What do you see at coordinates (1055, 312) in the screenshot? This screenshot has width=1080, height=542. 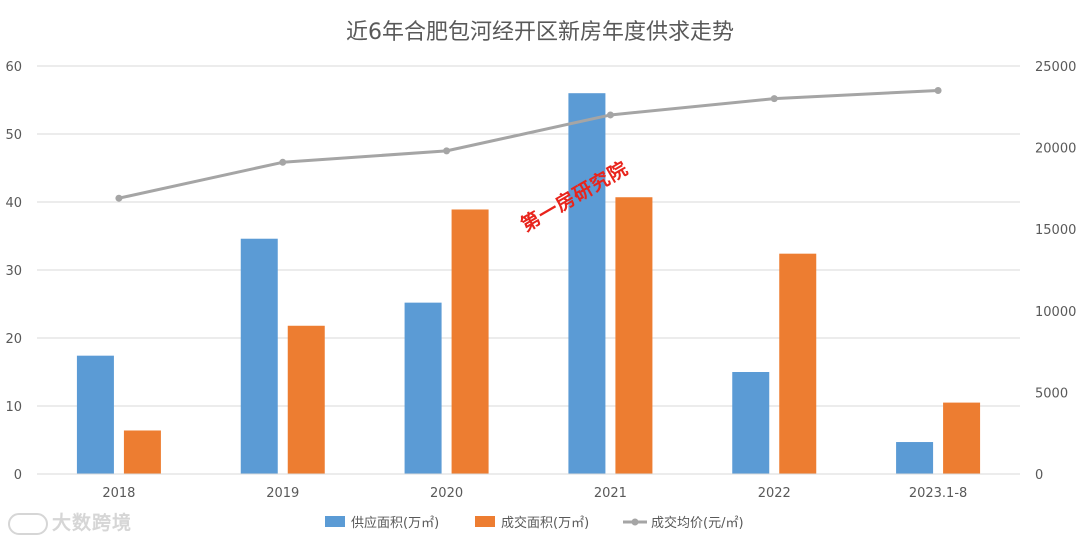 I see `right-tick-label: 10000` at bounding box center [1055, 312].